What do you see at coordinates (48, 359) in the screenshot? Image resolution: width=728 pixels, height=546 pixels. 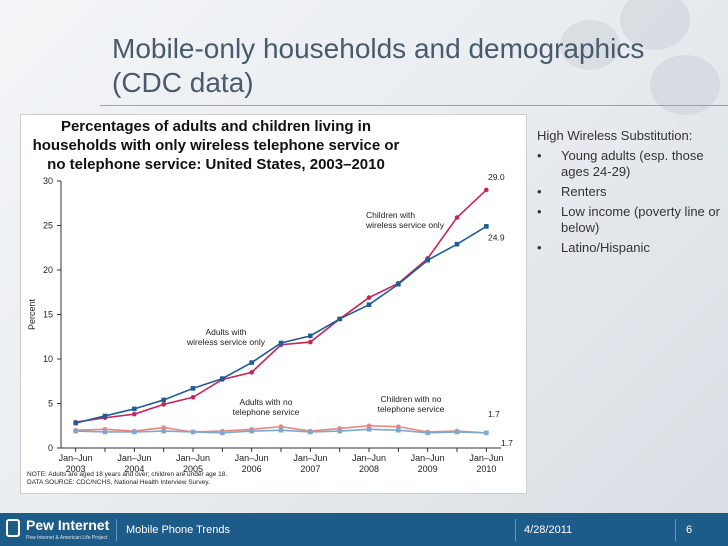 I see `y-tick-label: 10` at bounding box center [48, 359].